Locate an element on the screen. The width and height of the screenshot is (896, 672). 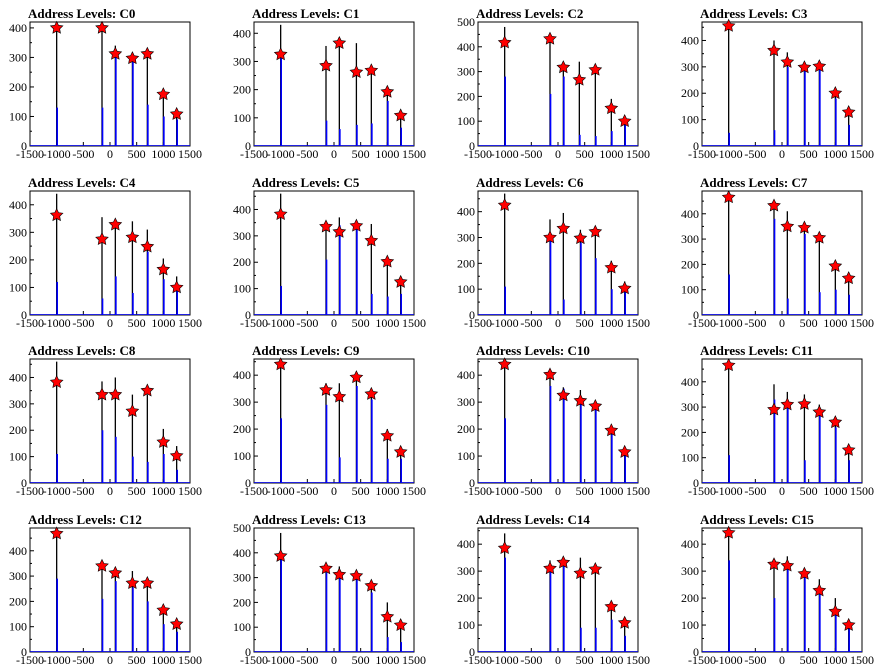
panel-title: Address Levels: C14 is located at coordinates (533, 519).